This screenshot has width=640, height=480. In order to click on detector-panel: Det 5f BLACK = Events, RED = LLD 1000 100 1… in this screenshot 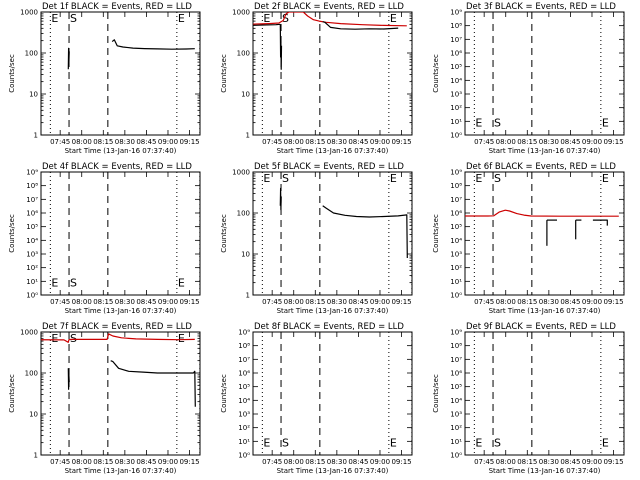, I will do `click(316, 238)`.